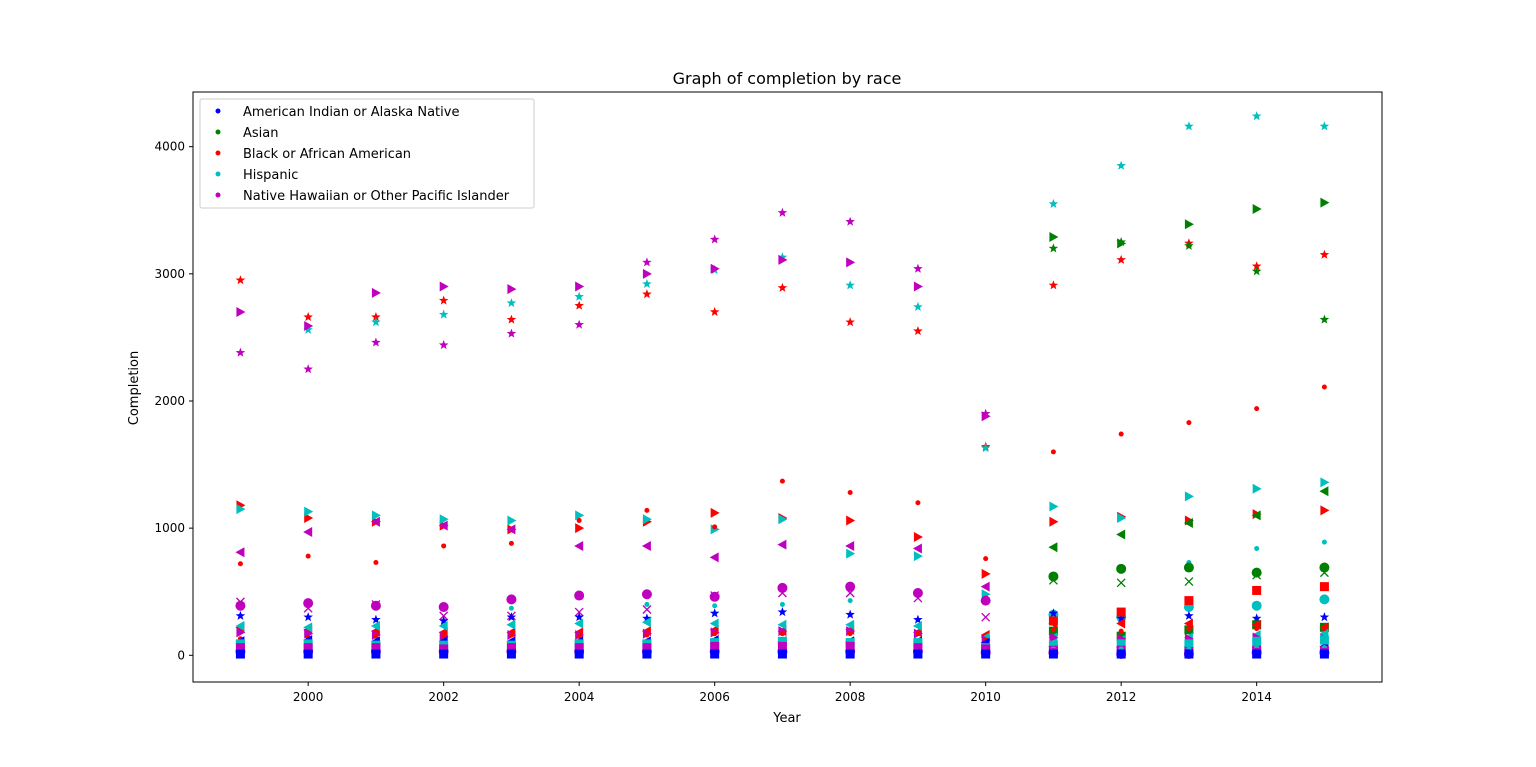 The height and width of the screenshot is (767, 1536). I want to click on legend-label-0: American Indian or Alaska Native, so click(351, 112).